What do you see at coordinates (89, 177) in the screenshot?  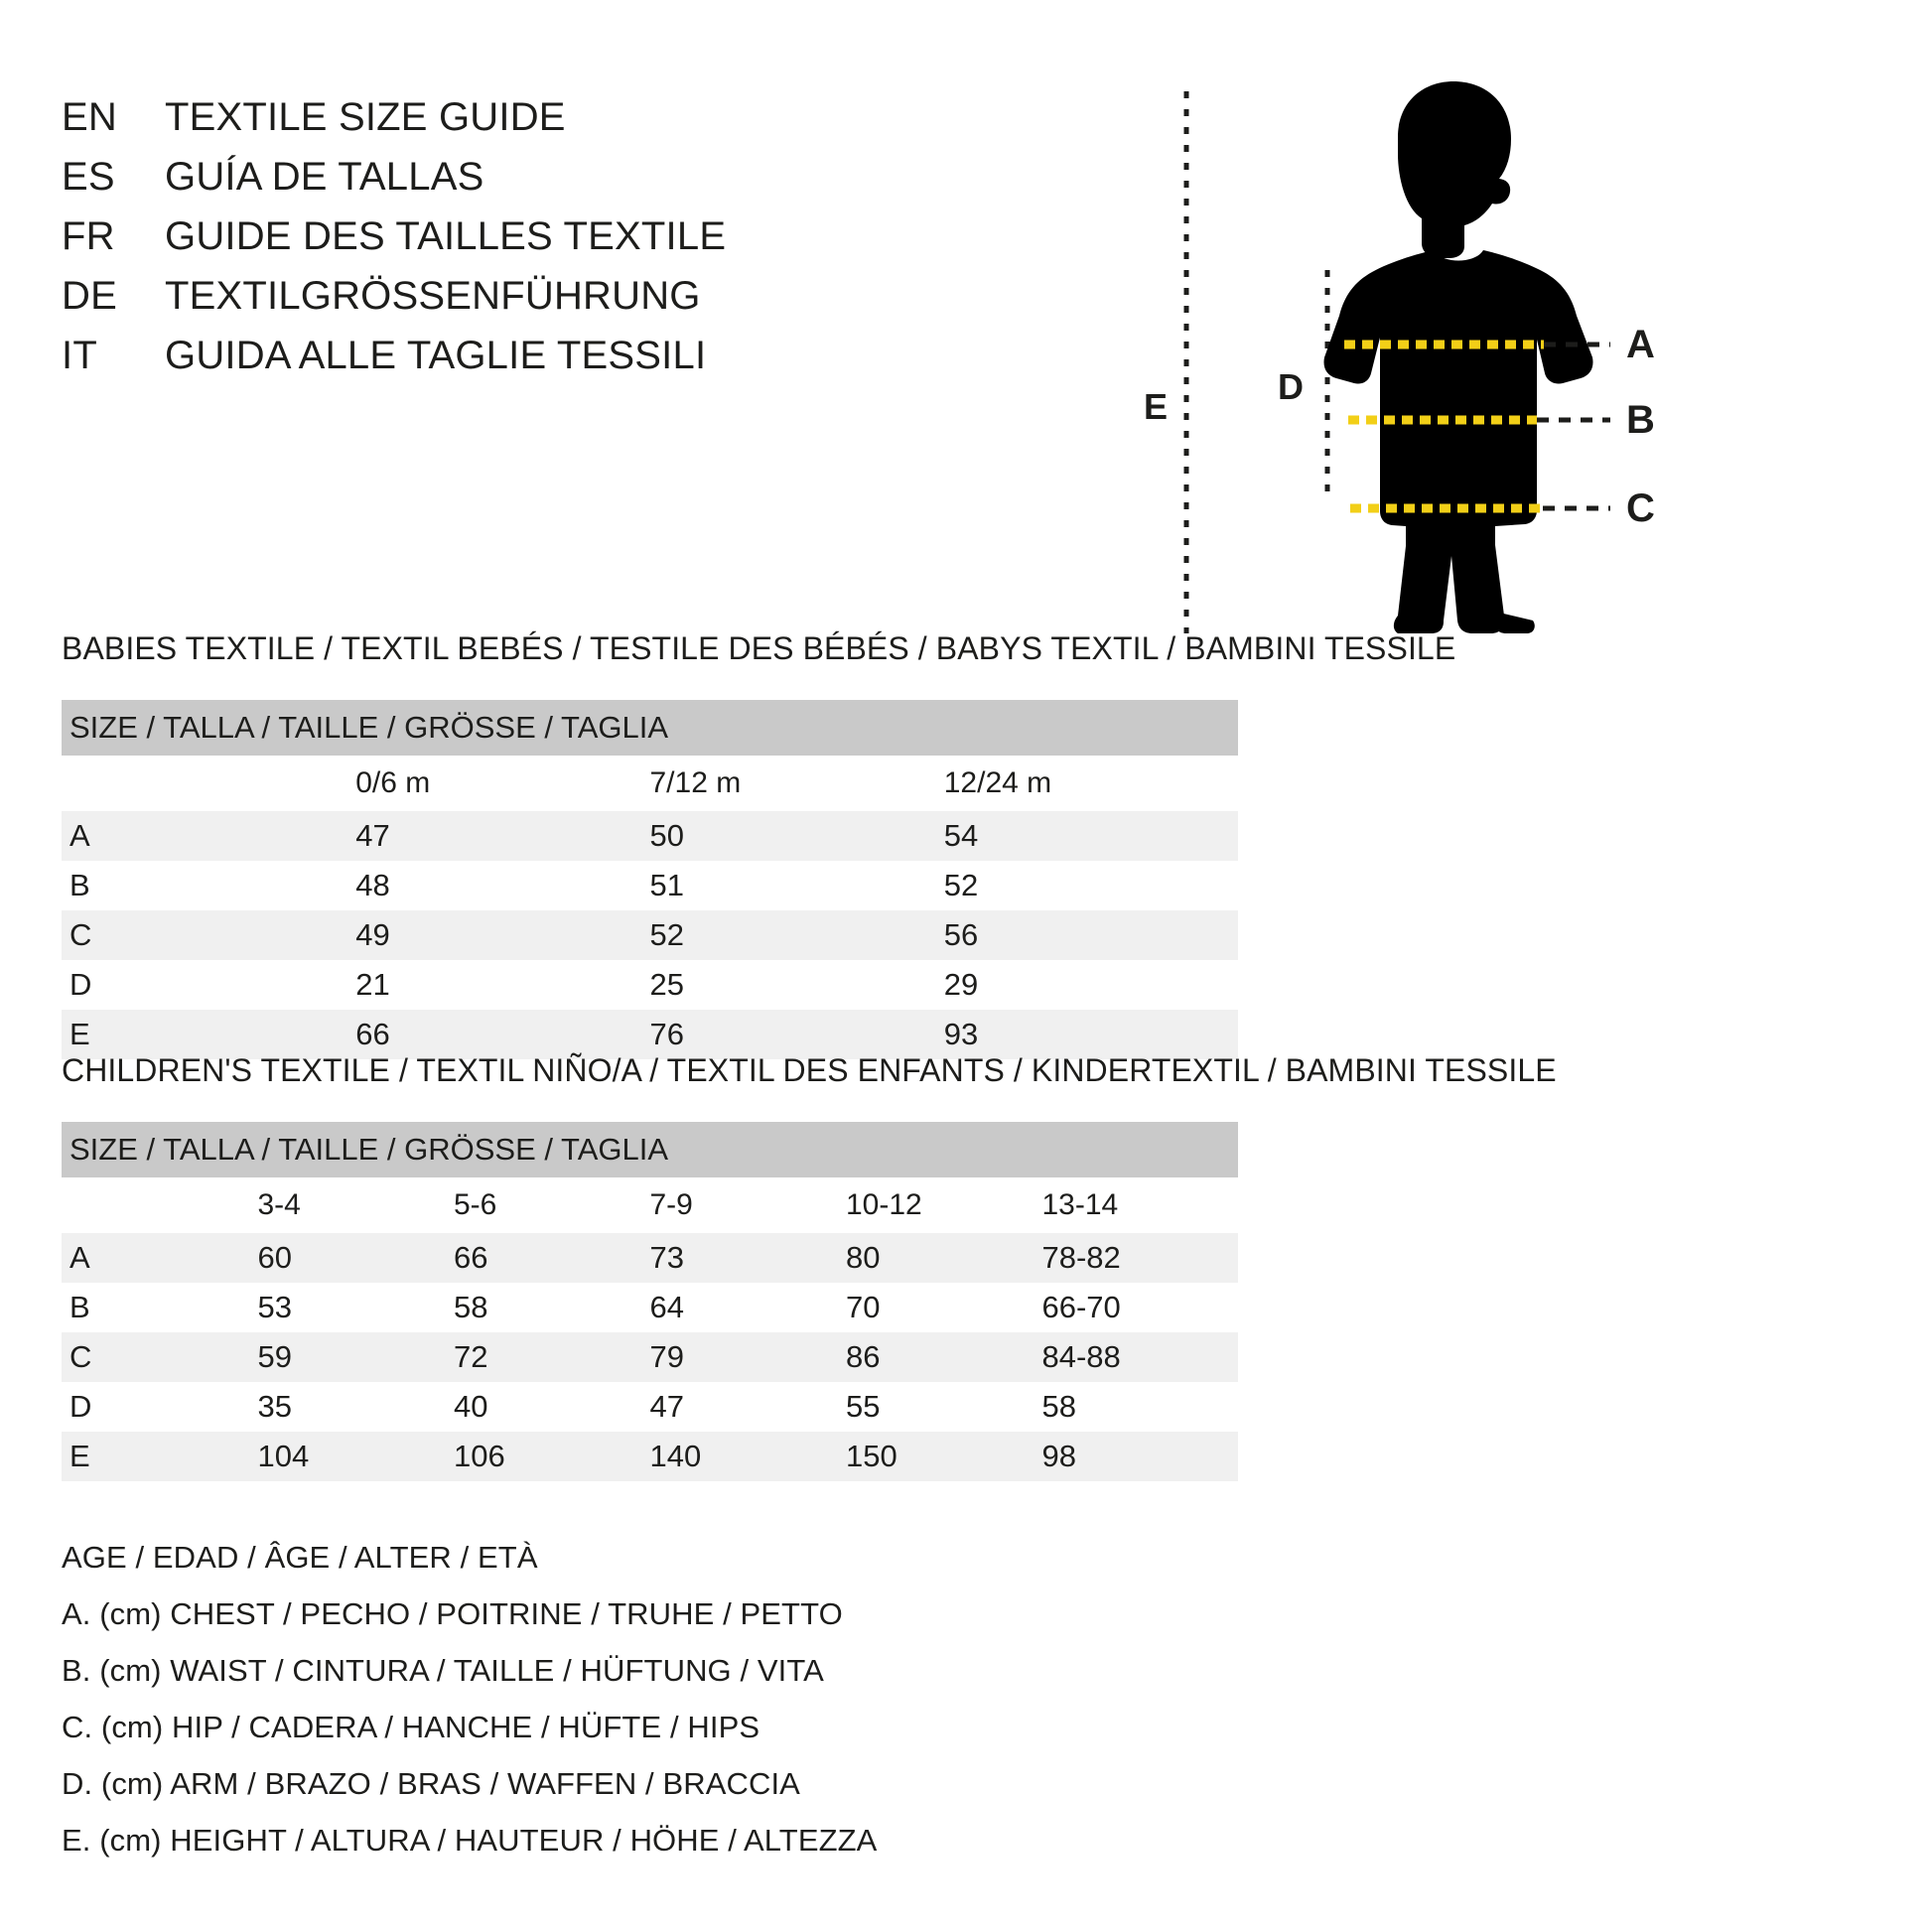 I see `title-lang-es: ES` at bounding box center [89, 177].